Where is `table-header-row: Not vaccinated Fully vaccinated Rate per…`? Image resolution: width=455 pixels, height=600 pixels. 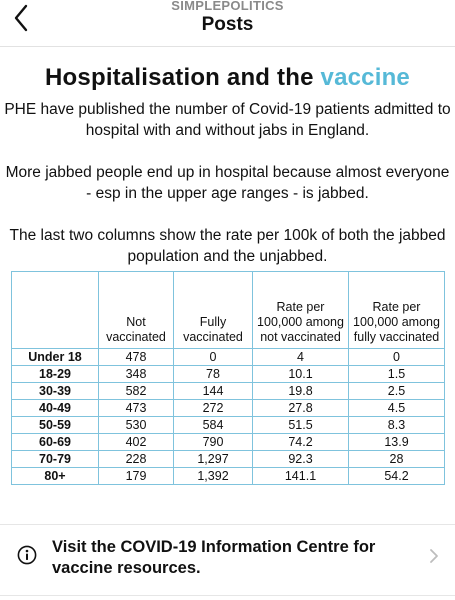 table-header-row: Not vaccinated Fully vaccinated Rate per… is located at coordinates (228, 310).